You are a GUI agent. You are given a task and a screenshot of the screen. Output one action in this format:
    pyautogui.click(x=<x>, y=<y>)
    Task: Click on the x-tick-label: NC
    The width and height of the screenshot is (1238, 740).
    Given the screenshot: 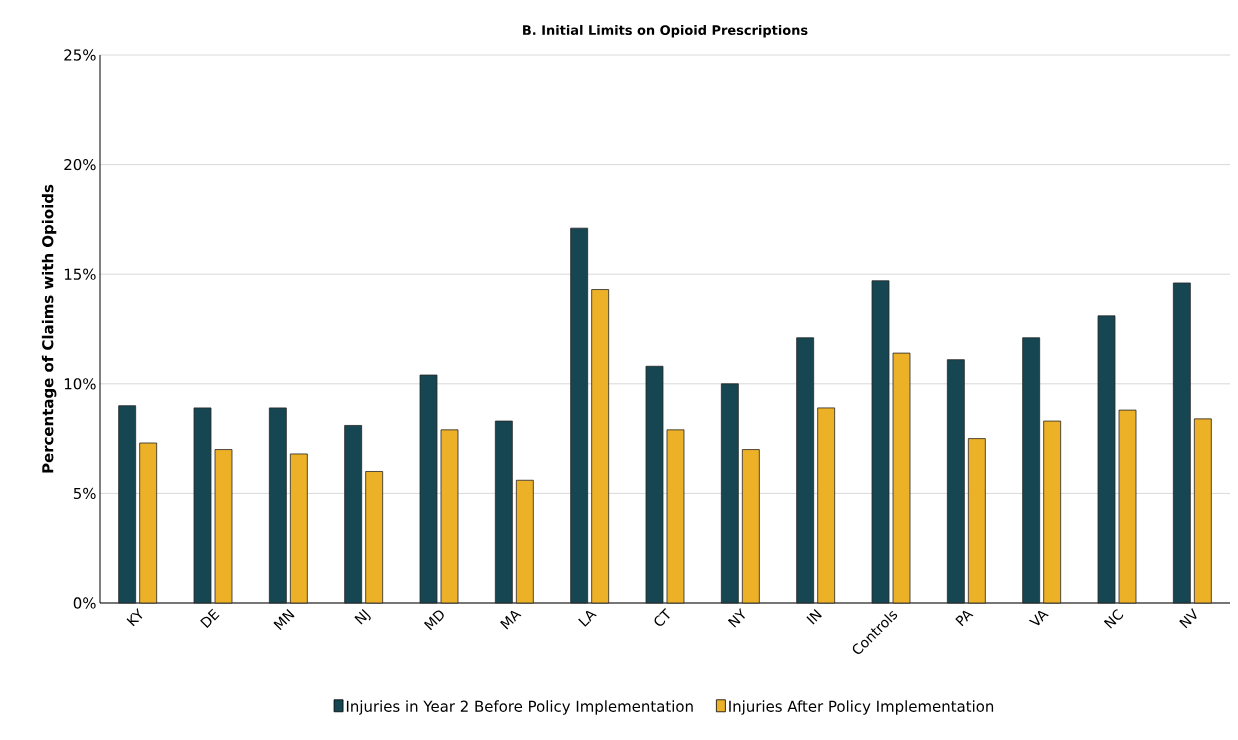 What is the action you would take?
    pyautogui.click(x=1113, y=619)
    